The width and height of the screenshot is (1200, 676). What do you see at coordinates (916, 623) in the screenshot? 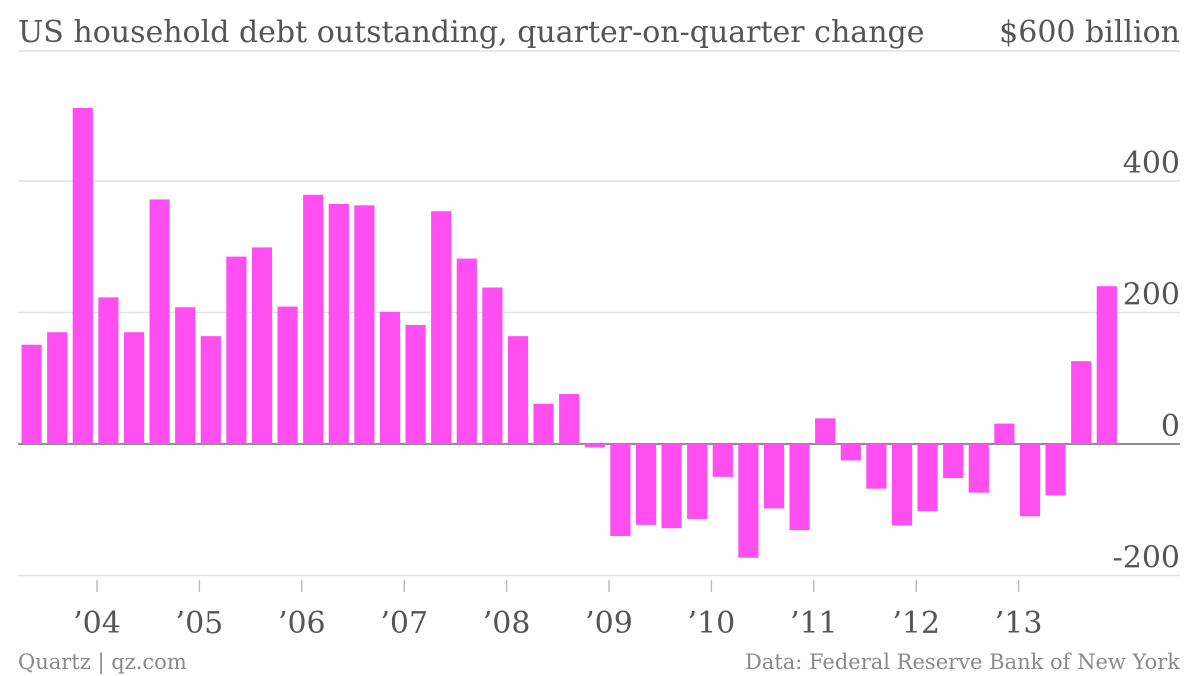
I see `x-tick-label: ’12` at bounding box center [916, 623].